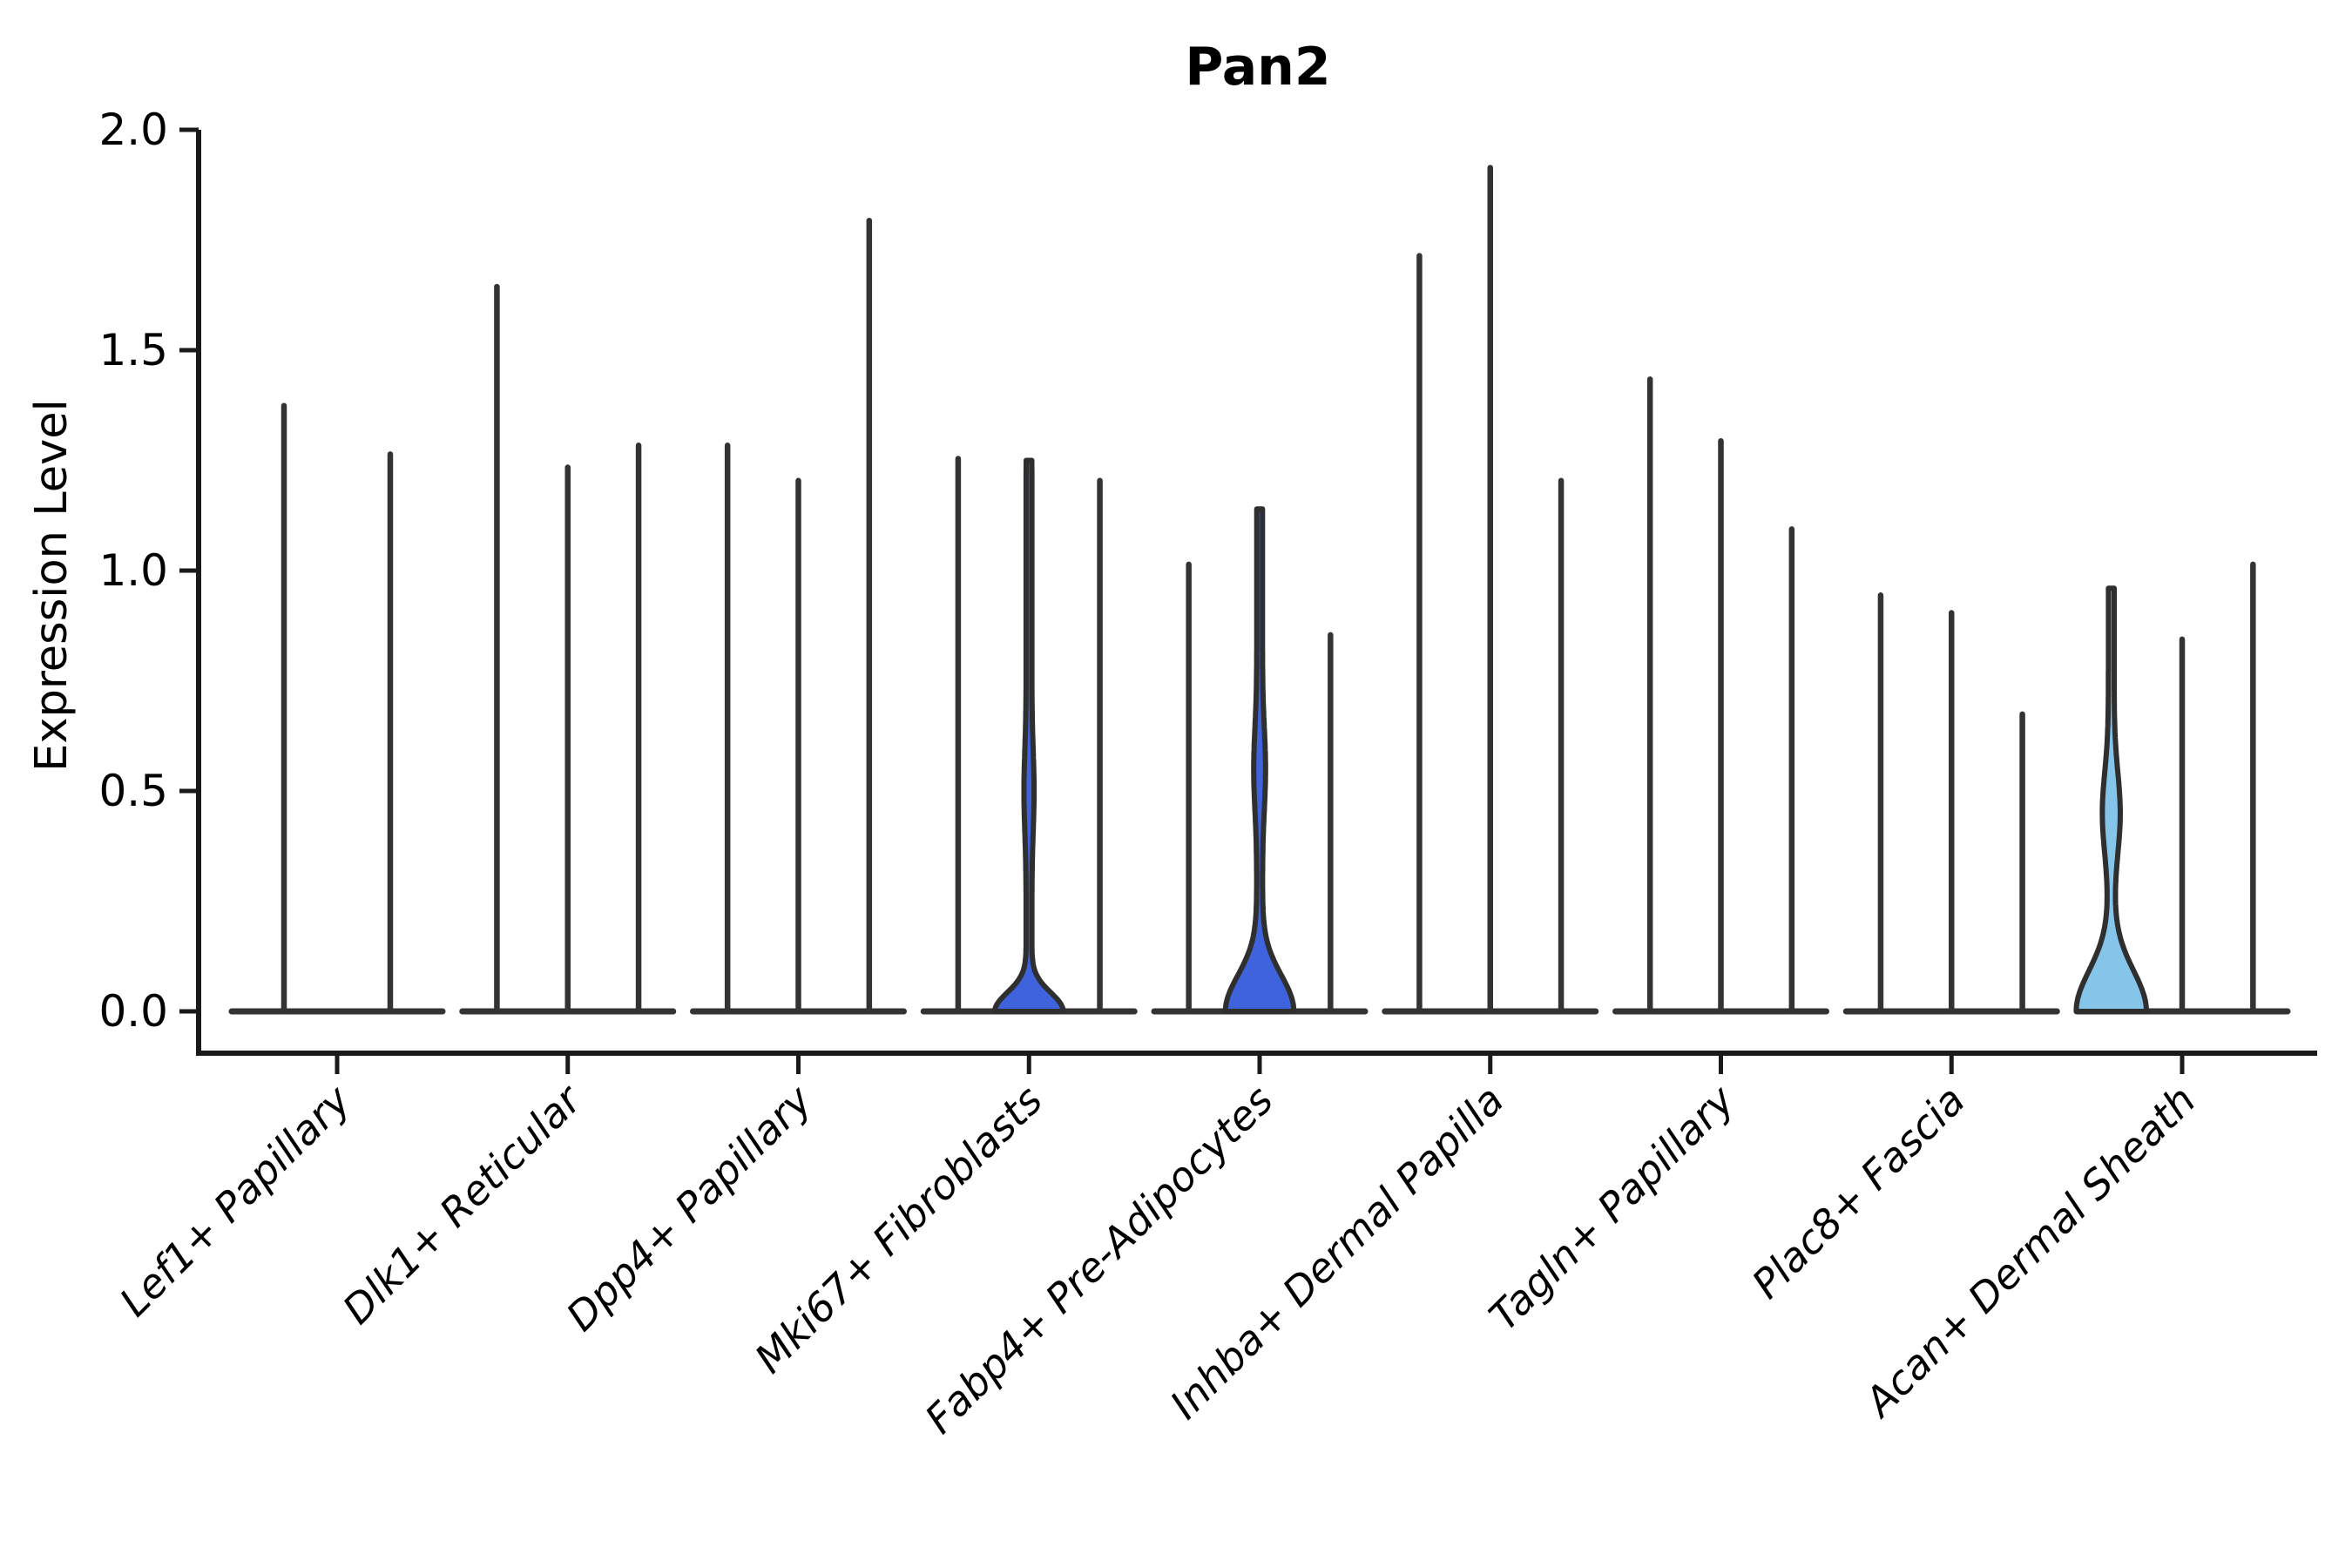 The width and height of the screenshot is (2352, 1568). Describe the element at coordinates (133, 130) in the screenshot. I see `y-tick-label: 2.0` at that location.